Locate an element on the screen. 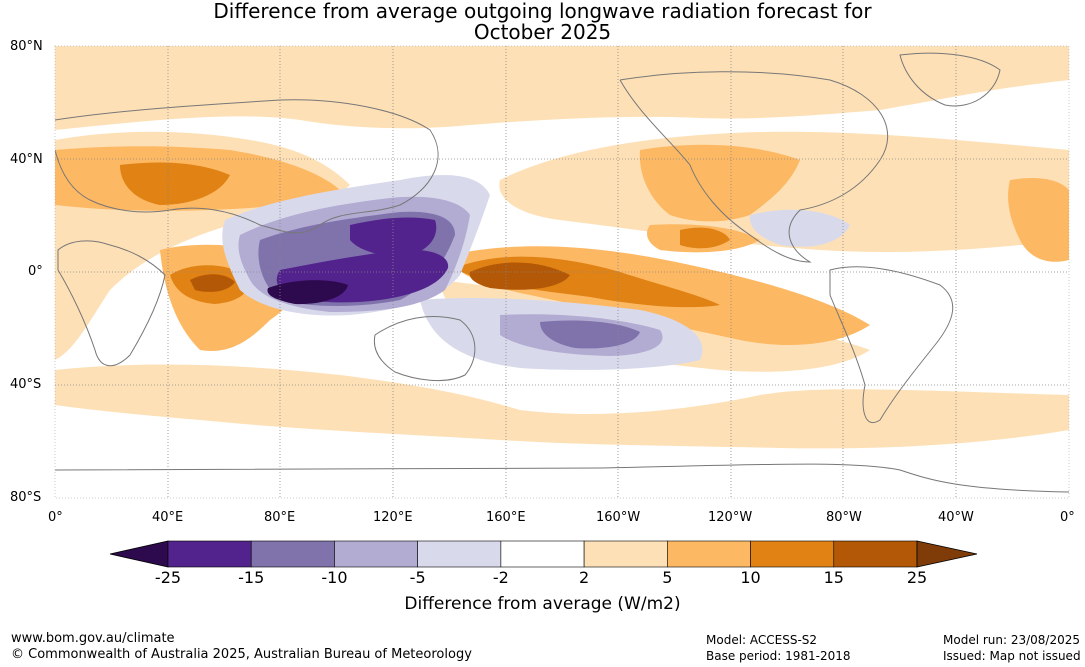  colorbar-tick-label: -15 is located at coordinates (251, 577).